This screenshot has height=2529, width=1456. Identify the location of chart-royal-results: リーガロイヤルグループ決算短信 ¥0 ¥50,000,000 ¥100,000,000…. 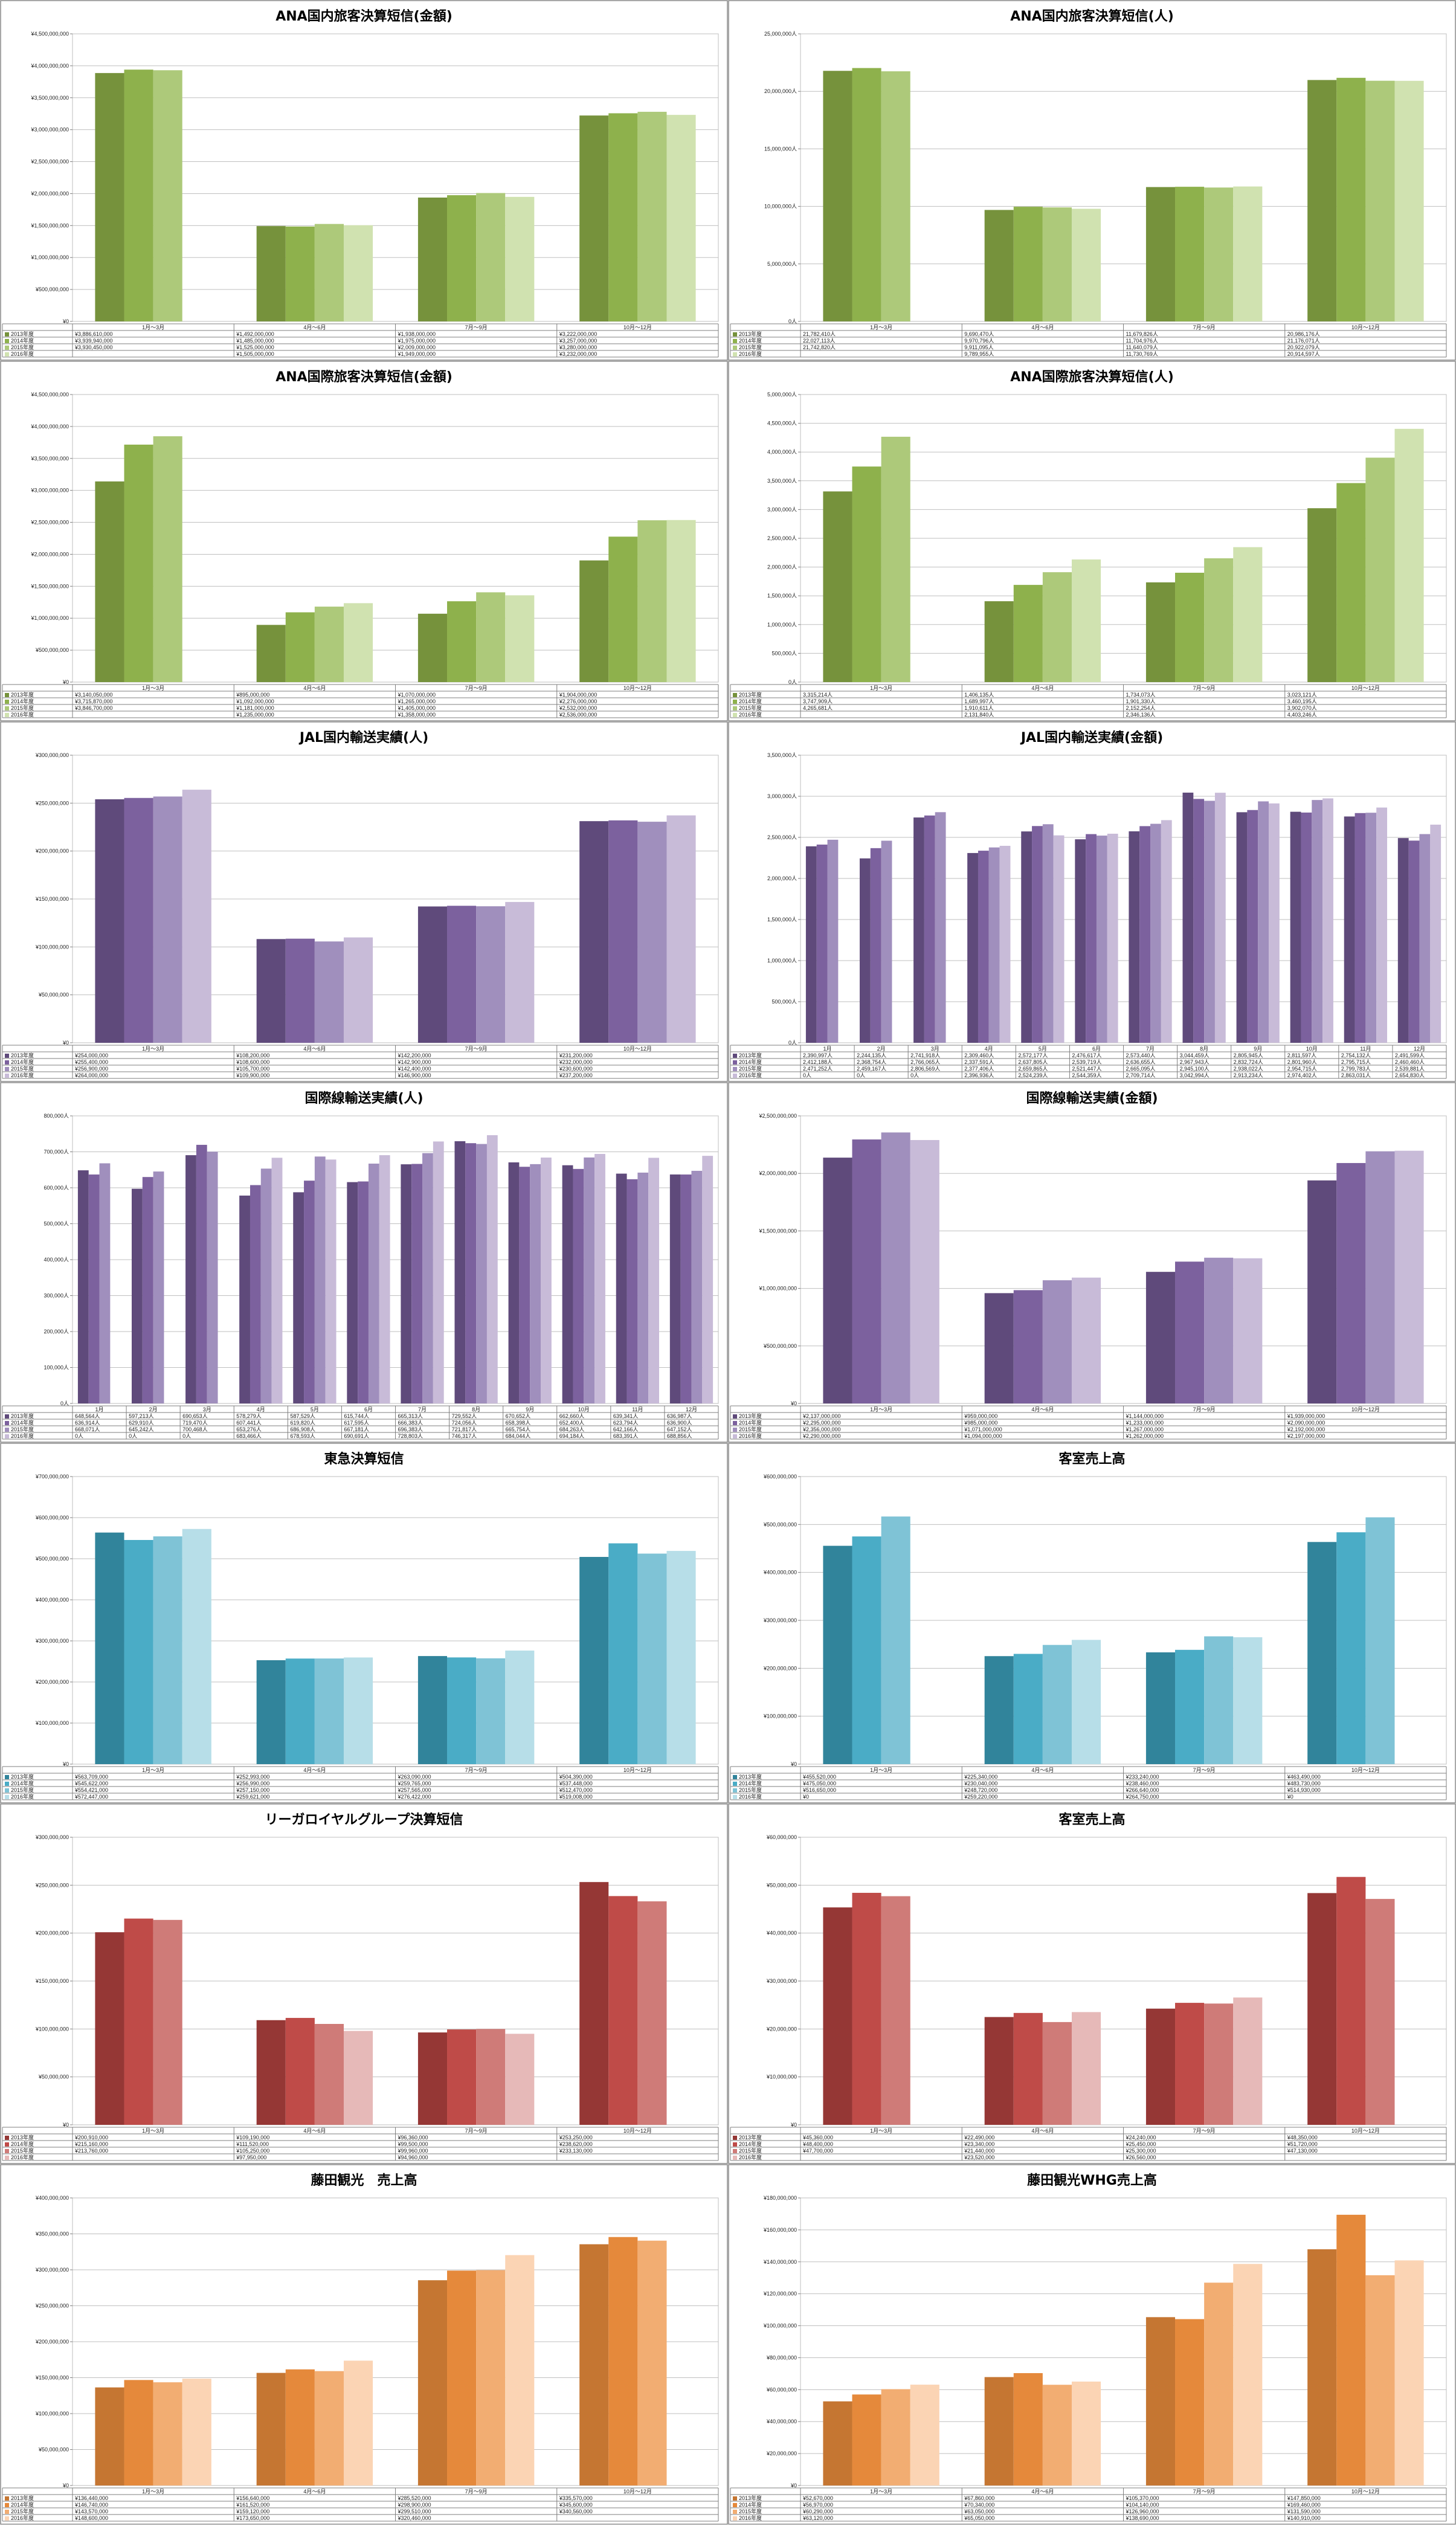
(364, 1983).